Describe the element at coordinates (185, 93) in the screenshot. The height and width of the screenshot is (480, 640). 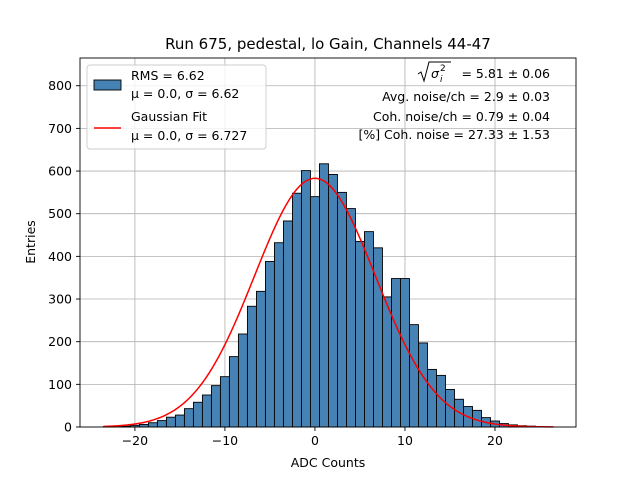
I see `legend-hist-line2: μ = 0.0, σ = 6.62` at that location.